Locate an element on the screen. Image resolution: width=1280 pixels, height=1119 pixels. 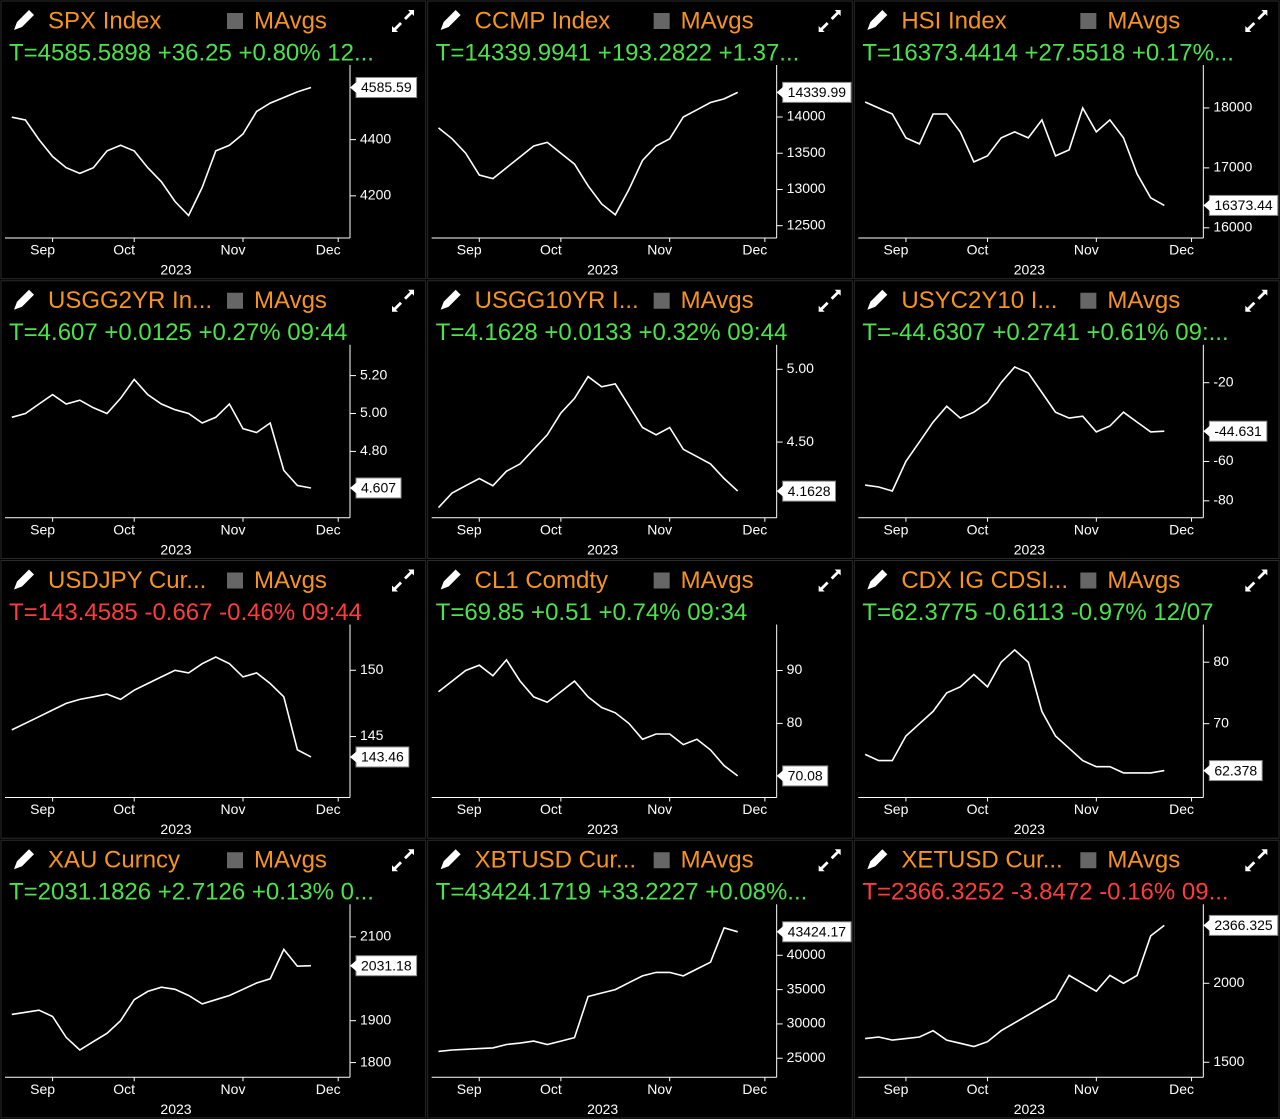
y-tick-label: 40000 is located at coordinates (806, 954).